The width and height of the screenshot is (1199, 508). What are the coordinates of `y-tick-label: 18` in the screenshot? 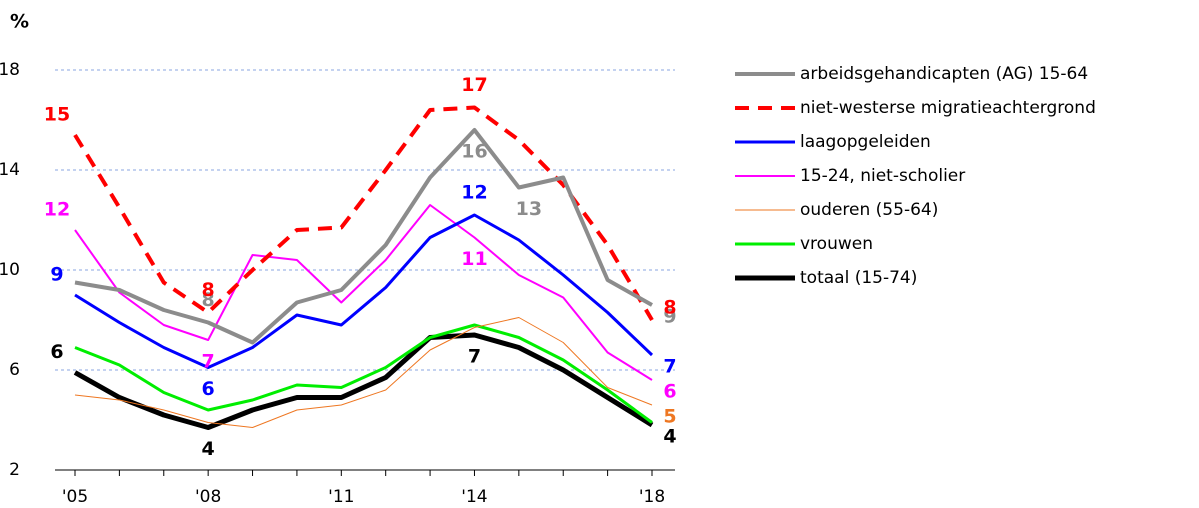 It's located at (10, 70).